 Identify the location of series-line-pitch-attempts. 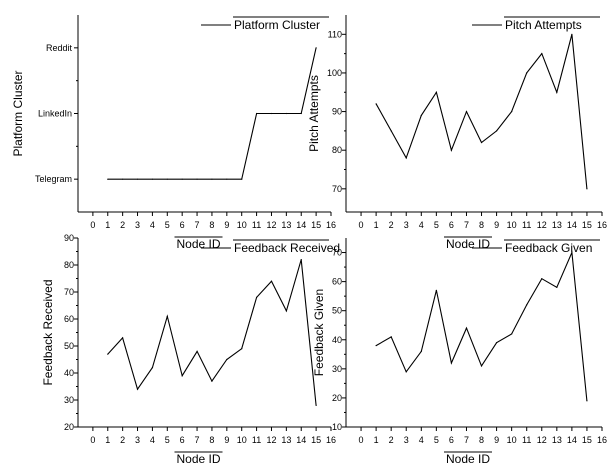
(481, 111).